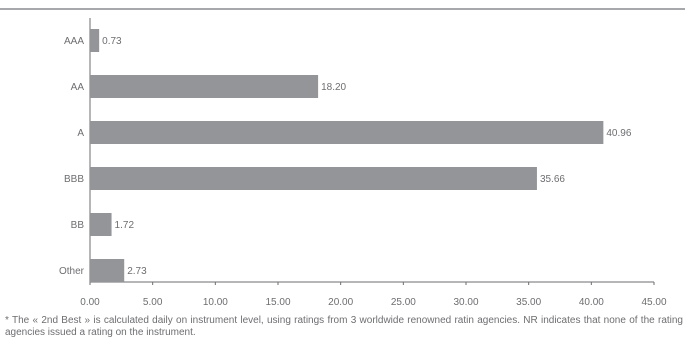  Describe the element at coordinates (653, 302) in the screenshot. I see `x-tick-label: 45.00` at that location.